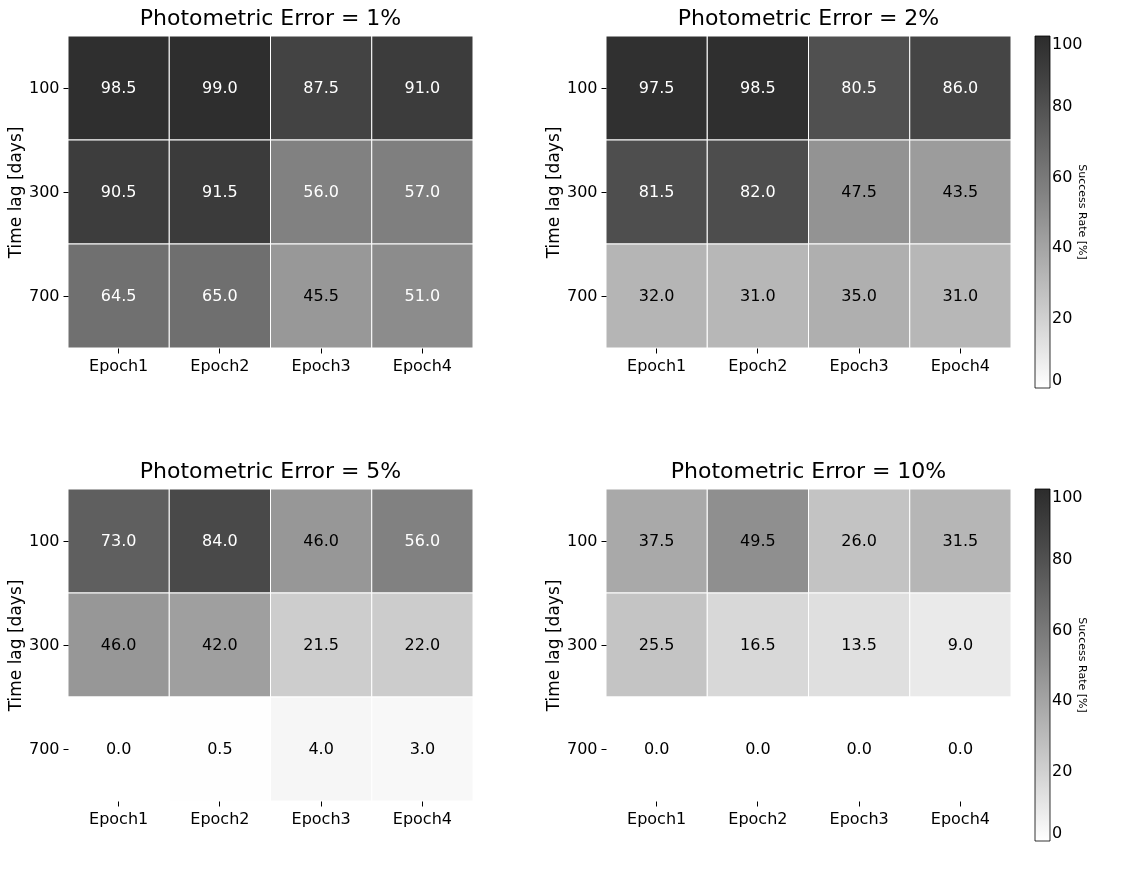 This screenshot has height=888, width=1148. What do you see at coordinates (859, 540) in the screenshot?
I see `data-label: 26.0` at bounding box center [859, 540].